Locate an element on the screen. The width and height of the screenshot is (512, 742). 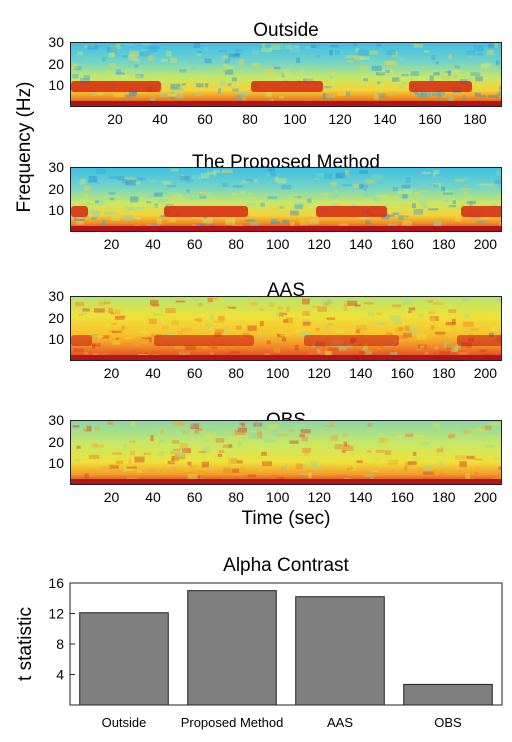
y-tick-label: 10 is located at coordinates (56, 339).